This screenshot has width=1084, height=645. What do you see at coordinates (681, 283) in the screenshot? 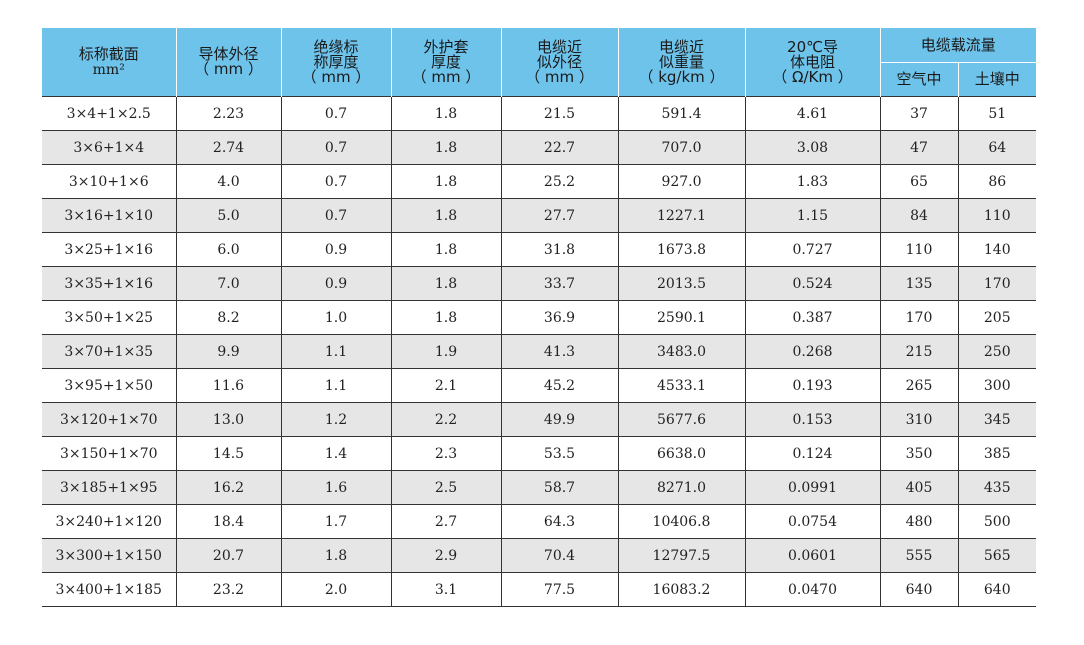
I see `cell-cable-weight: 2013.5` at bounding box center [681, 283].